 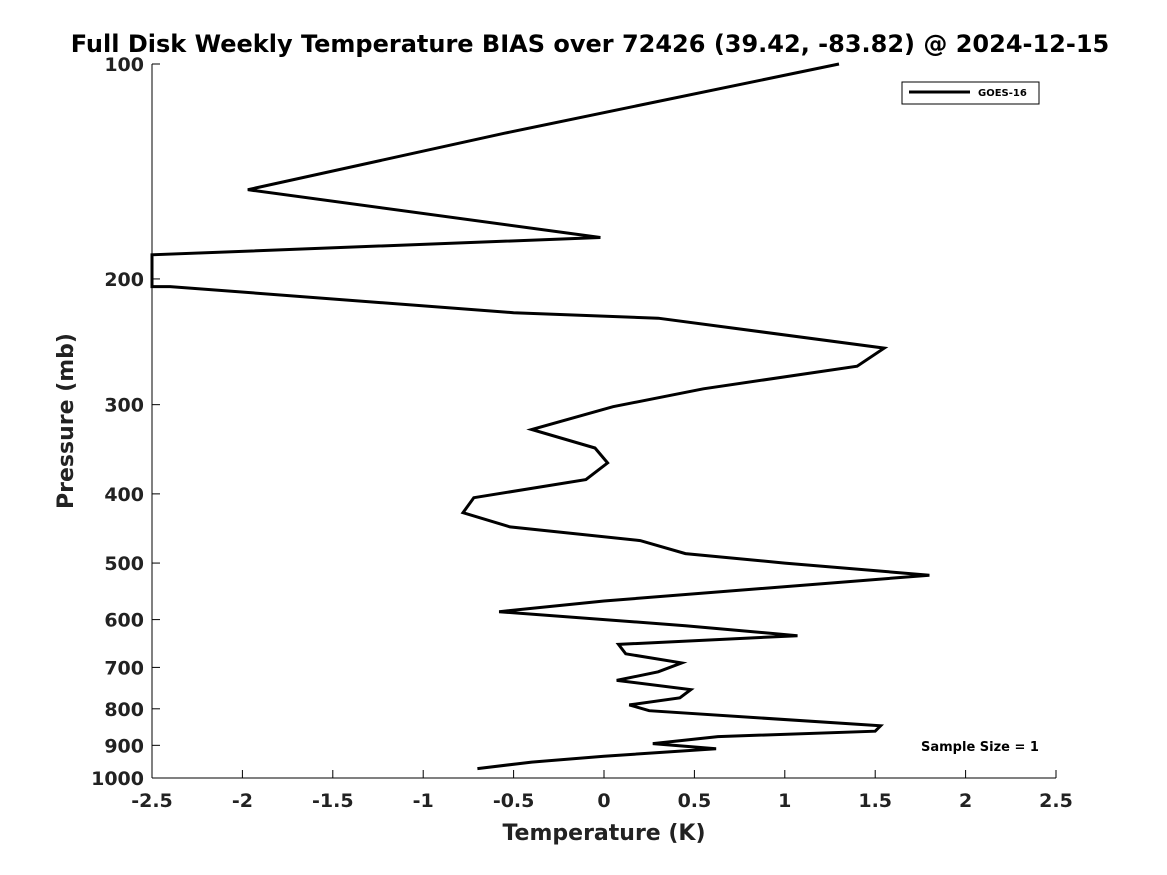 What do you see at coordinates (1056, 801) in the screenshot?
I see `x-tick-label: 2.5` at bounding box center [1056, 801].